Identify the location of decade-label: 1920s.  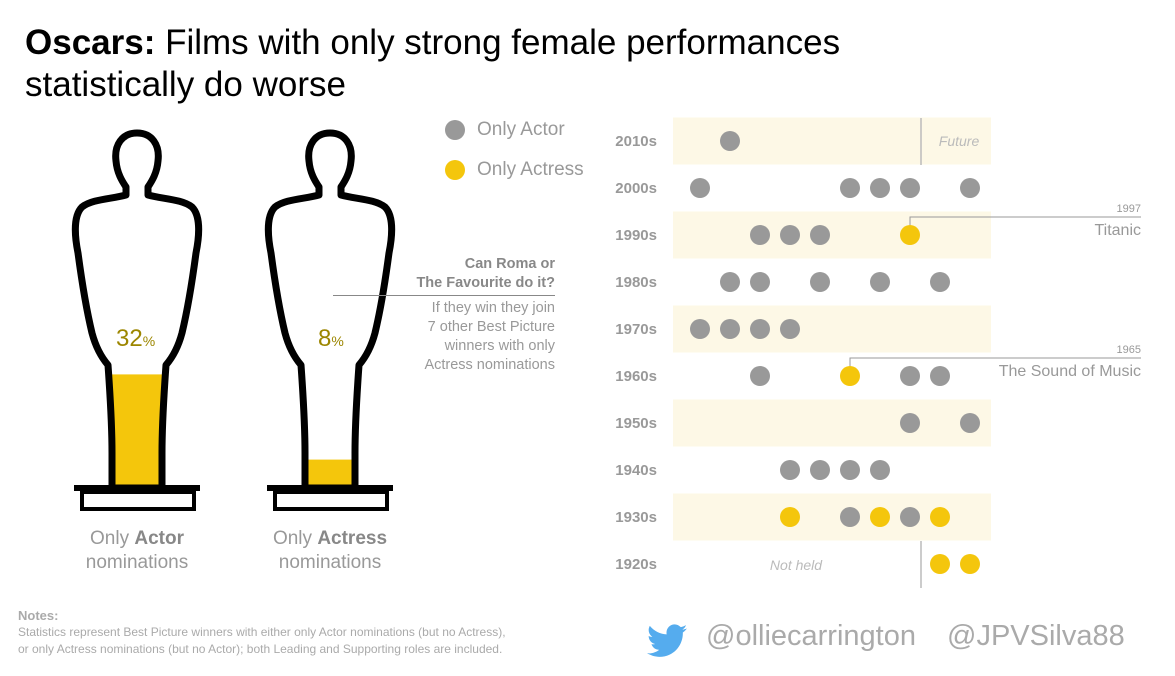
(636, 564).